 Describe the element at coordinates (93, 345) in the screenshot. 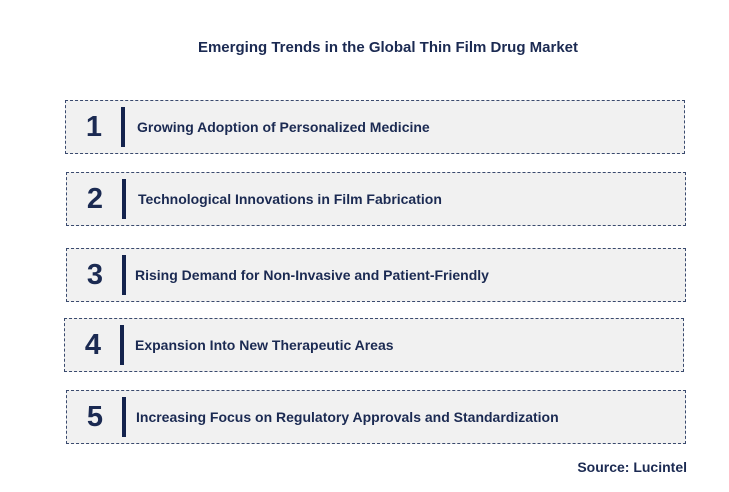

I see `trend-number: 4` at that location.